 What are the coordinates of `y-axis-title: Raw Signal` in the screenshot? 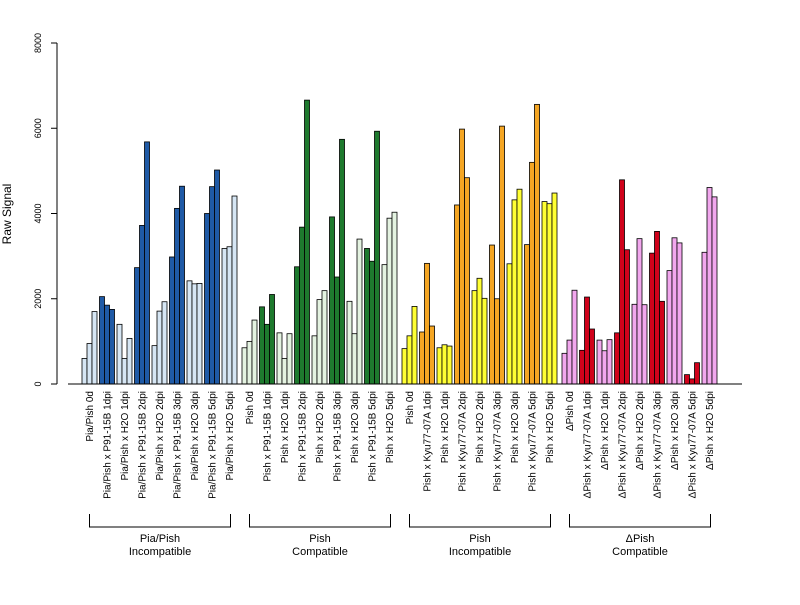 It's located at (7, 214).